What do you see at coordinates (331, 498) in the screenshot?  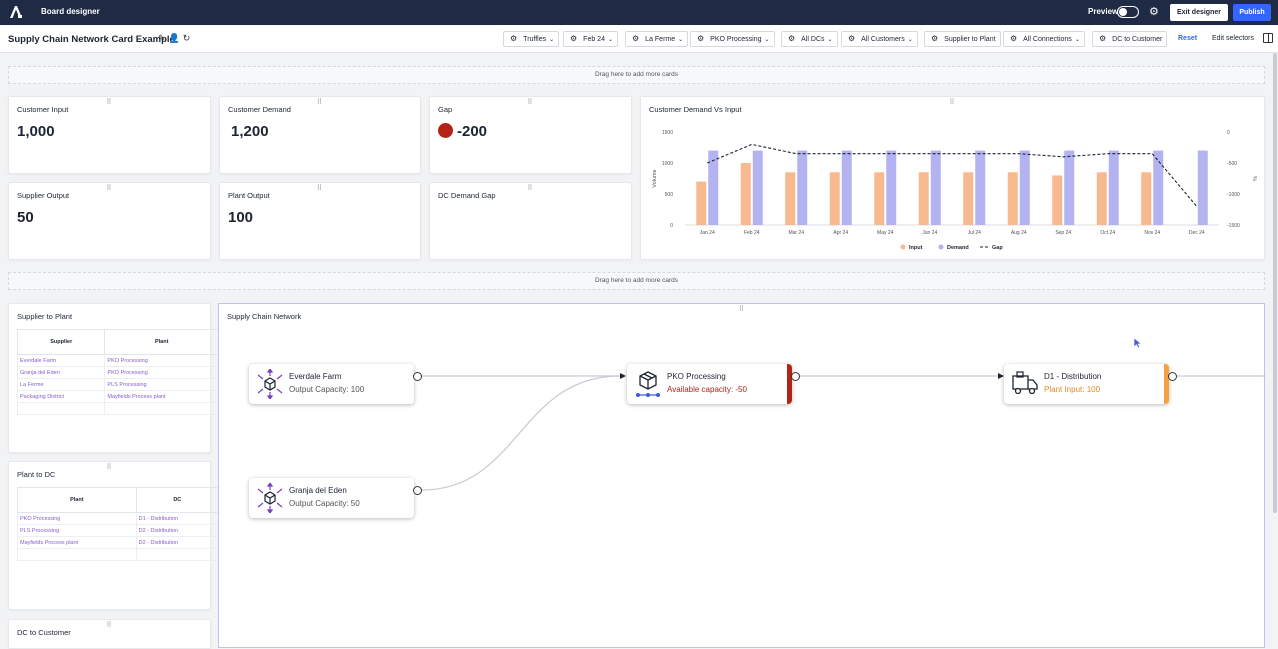 I see `node-granja-del-eden: Granja del Eden Output Capacity: 50` at bounding box center [331, 498].